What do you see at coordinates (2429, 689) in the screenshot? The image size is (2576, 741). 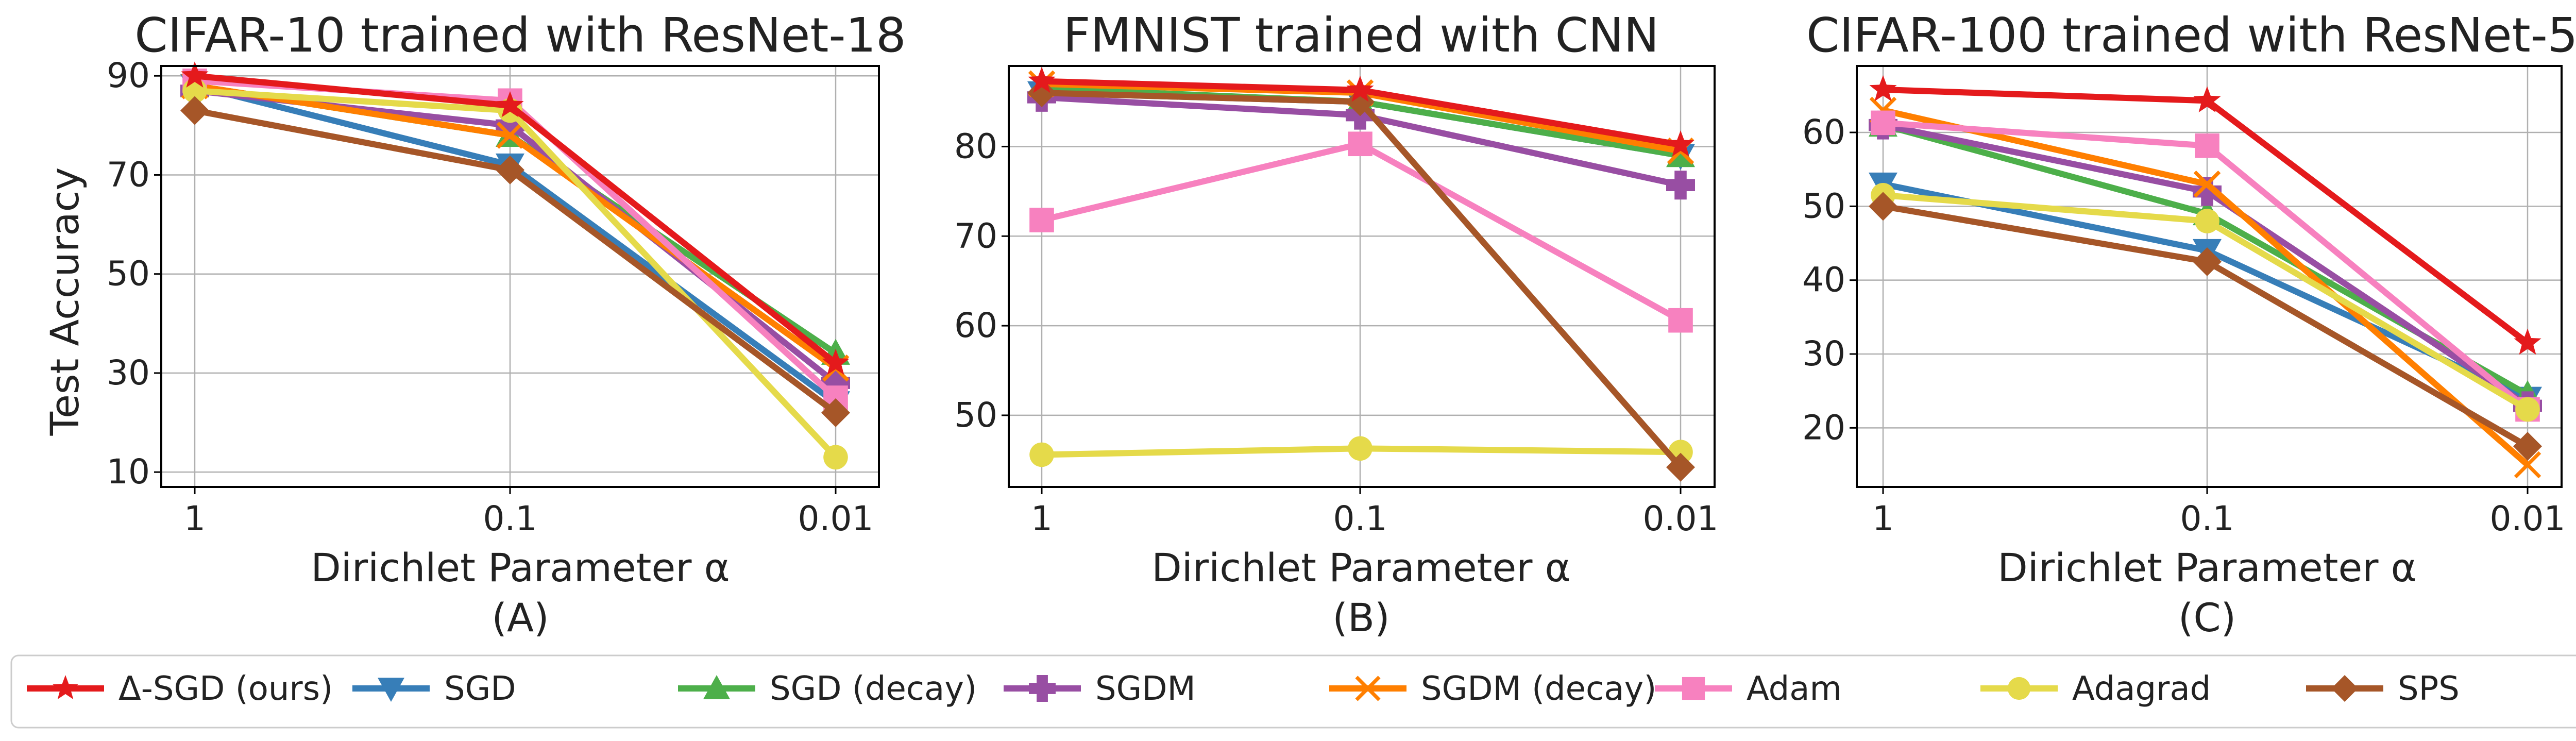 I see `legend-label: SPS` at bounding box center [2429, 689].